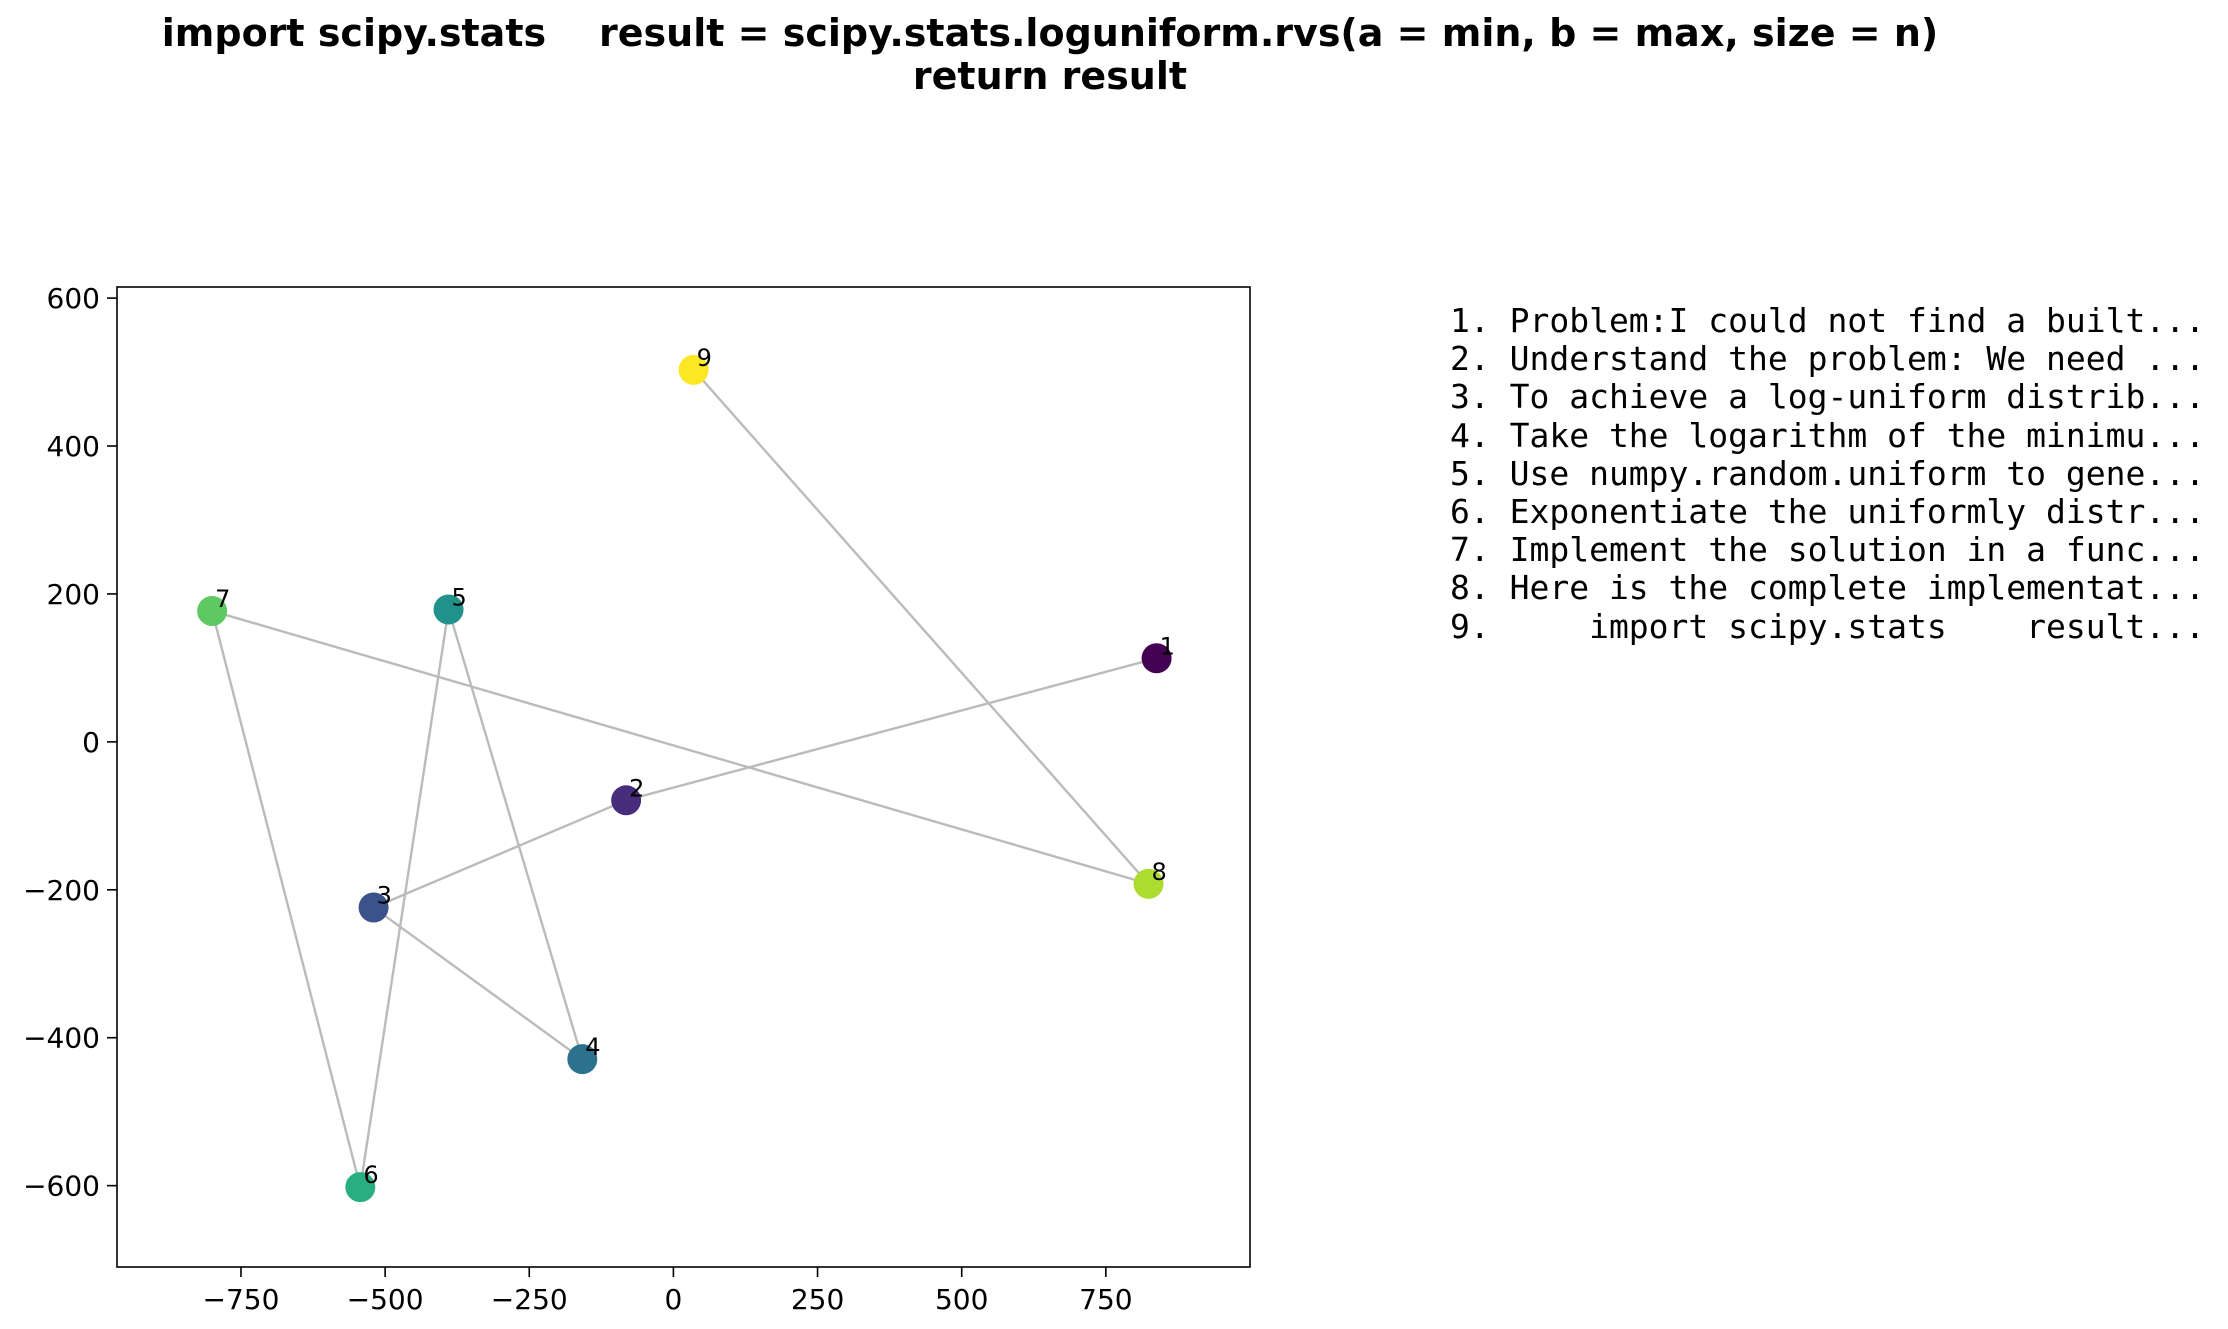 The height and width of the screenshot is (1329, 2228). What do you see at coordinates (73, 446) in the screenshot?
I see `y-tick-label: 400` at bounding box center [73, 446].